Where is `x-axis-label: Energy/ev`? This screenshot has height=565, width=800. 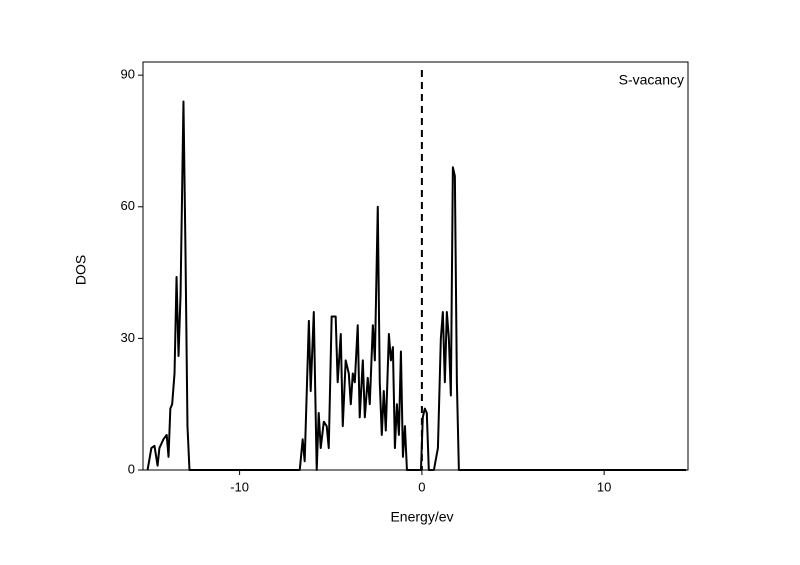 x-axis-label: Energy/ev is located at coordinates (421, 517).